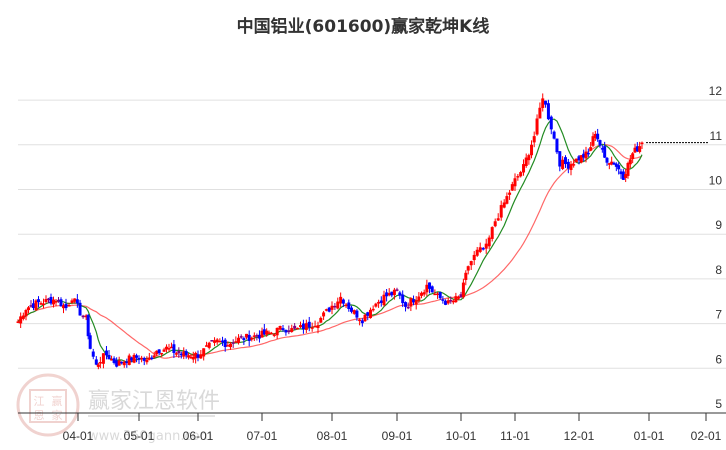 The width and height of the screenshot is (726, 450). I want to click on x-tick-label: 11-01, so click(515, 436).